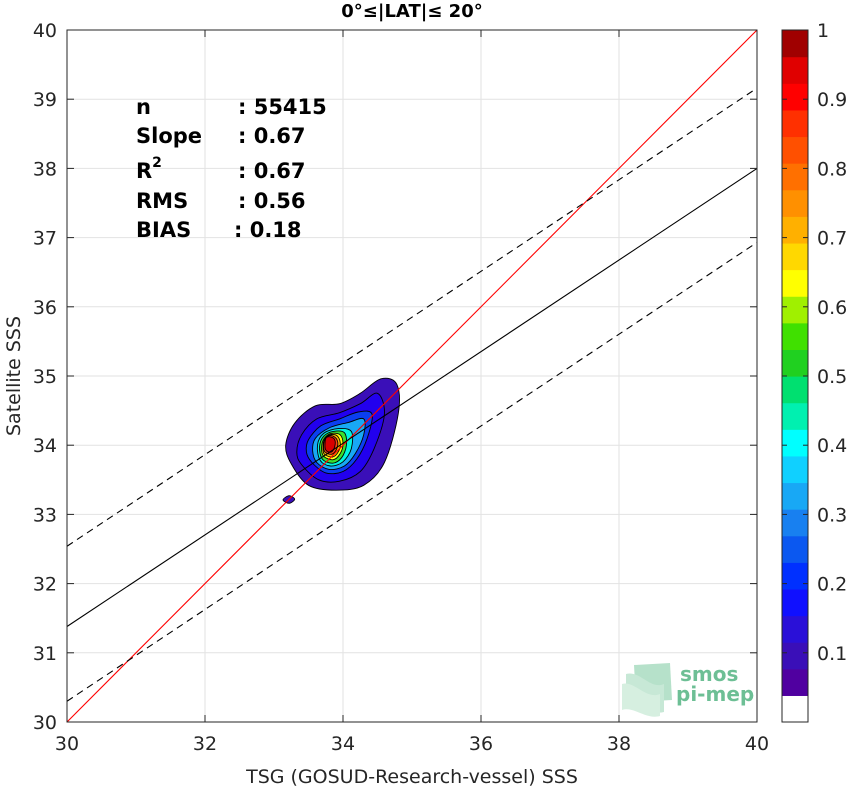 Image resolution: width=849 pixels, height=787 pixels. Describe the element at coordinates (795, 708) in the screenshot. I see `colorbar-band-base` at that location.